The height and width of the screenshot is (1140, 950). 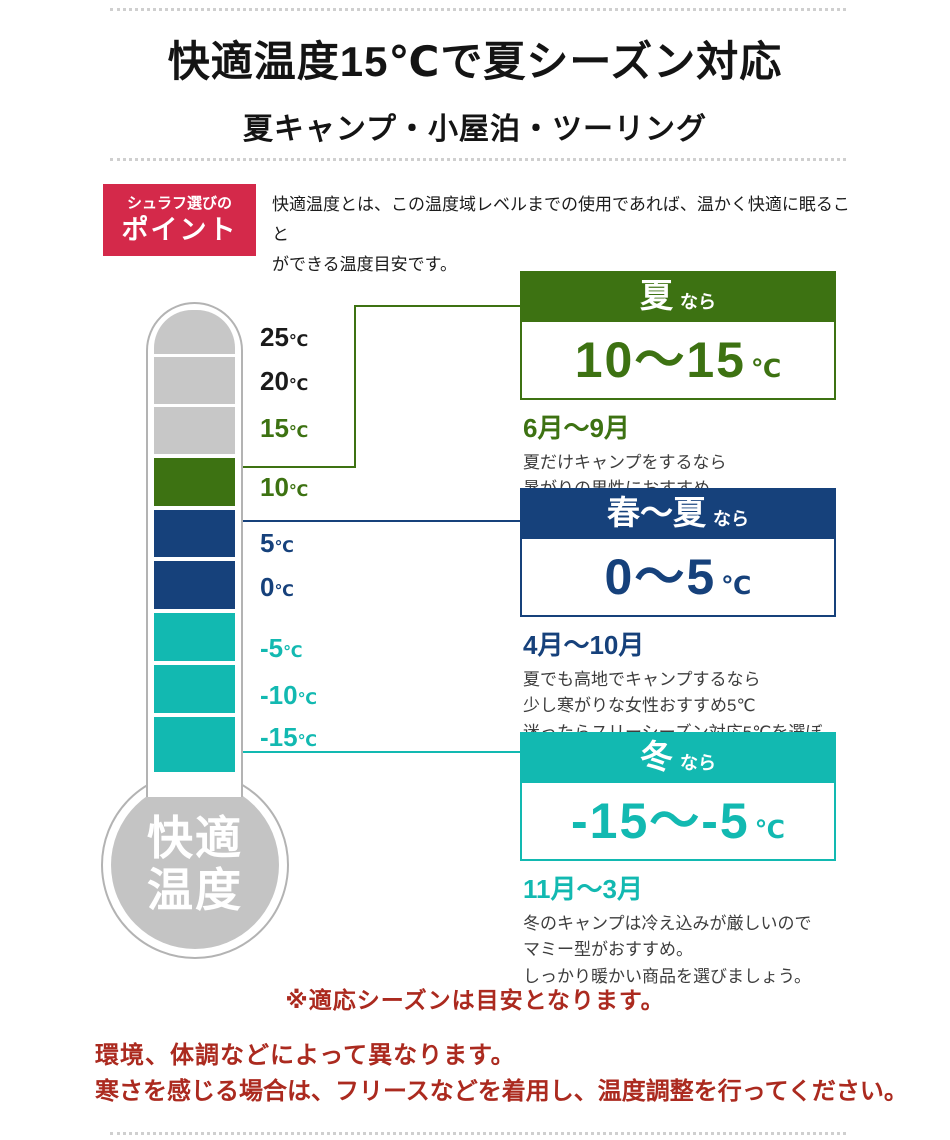 I want to click on summer-card-header: 夏 なら, so click(x=678, y=295).